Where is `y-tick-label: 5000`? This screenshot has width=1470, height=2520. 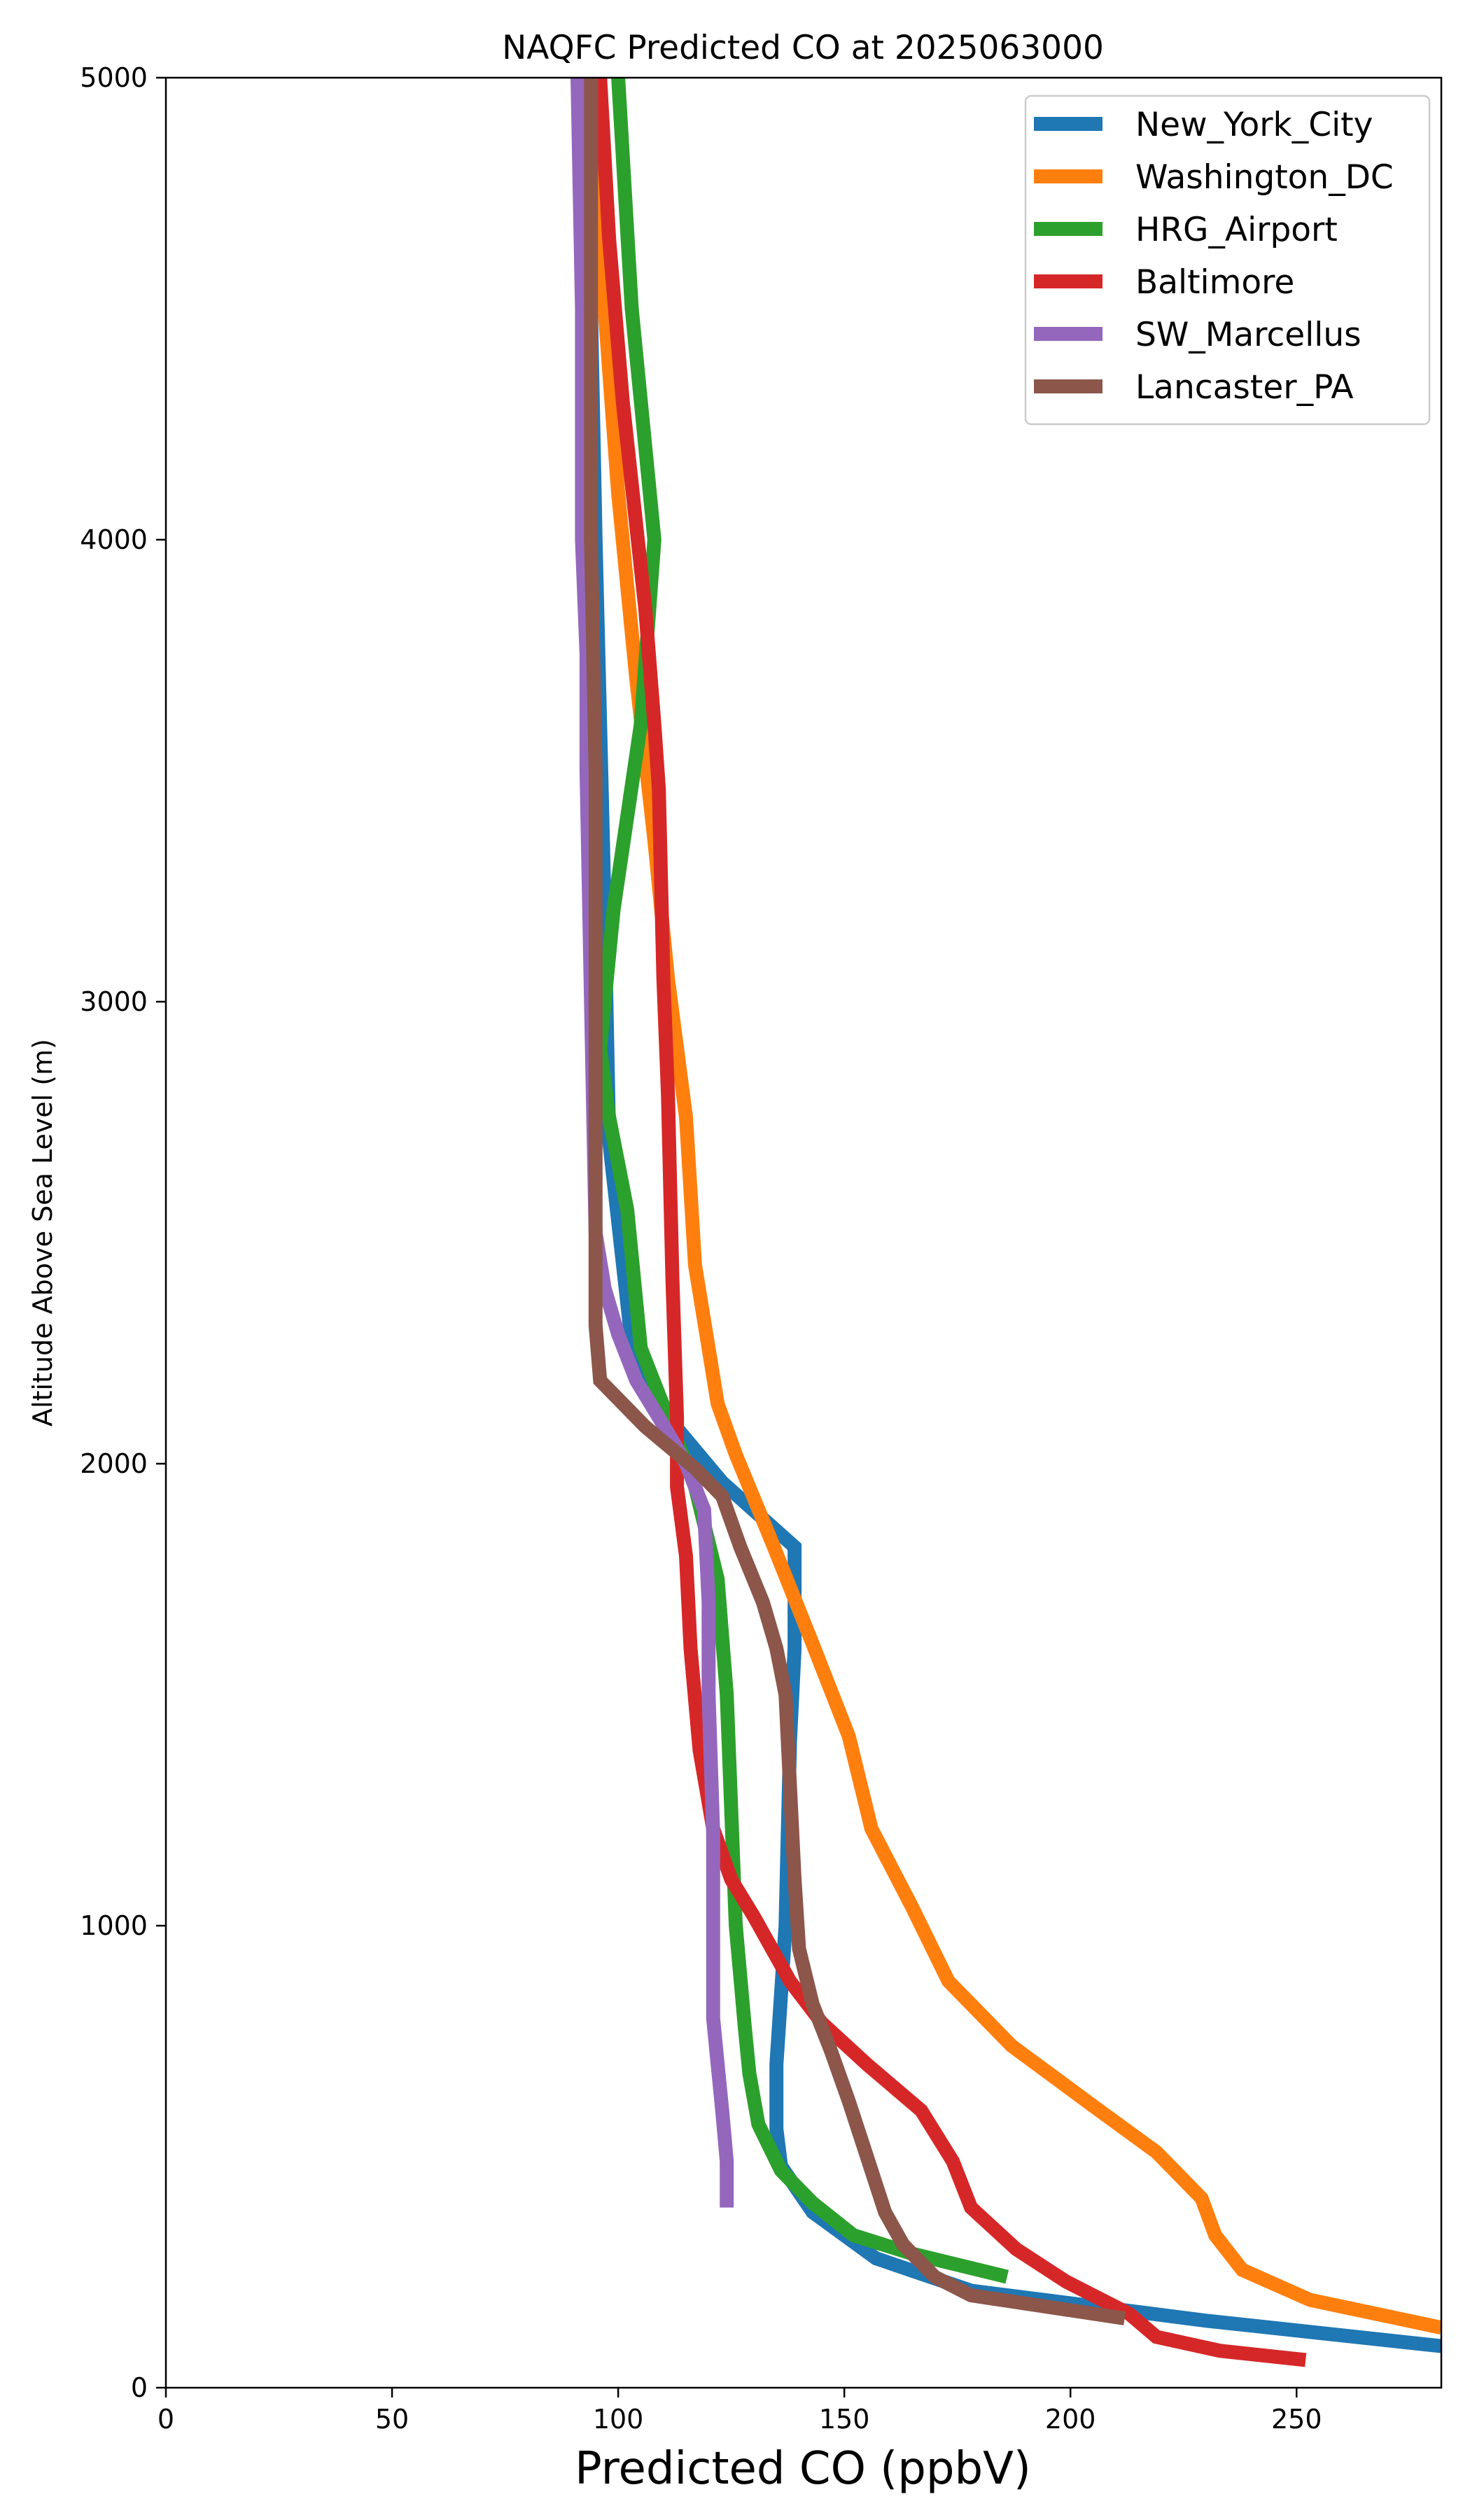 y-tick-label: 5000 is located at coordinates (114, 77).